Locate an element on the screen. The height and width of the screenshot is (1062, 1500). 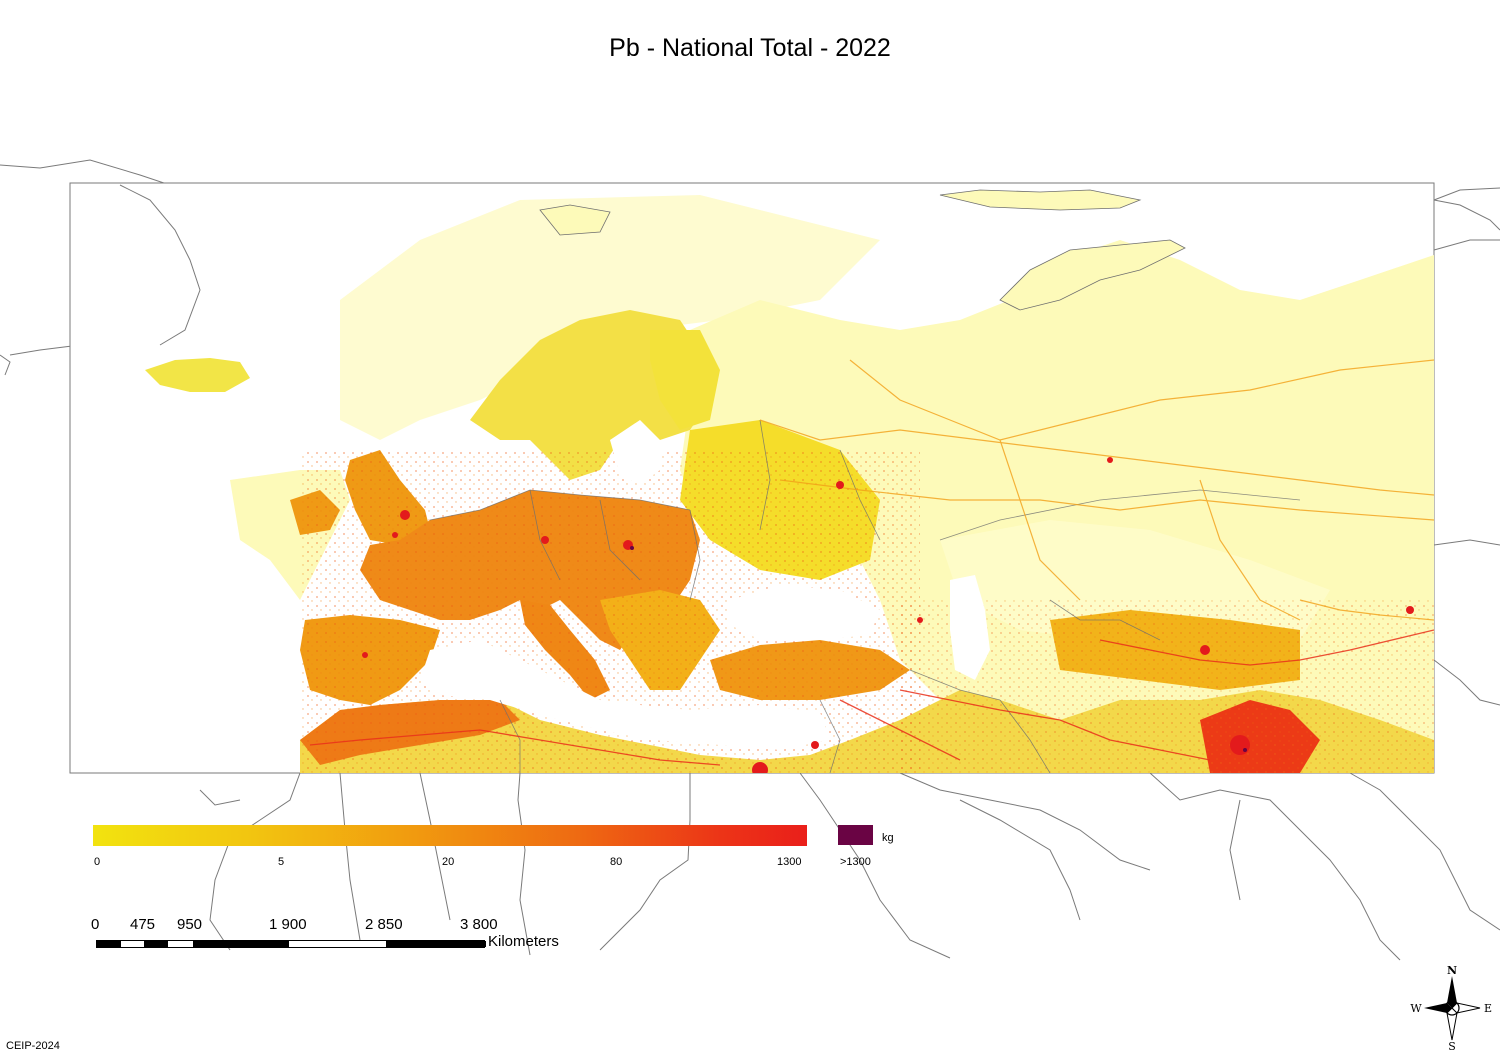
scale-label: 3 800 is located at coordinates (479, 924).